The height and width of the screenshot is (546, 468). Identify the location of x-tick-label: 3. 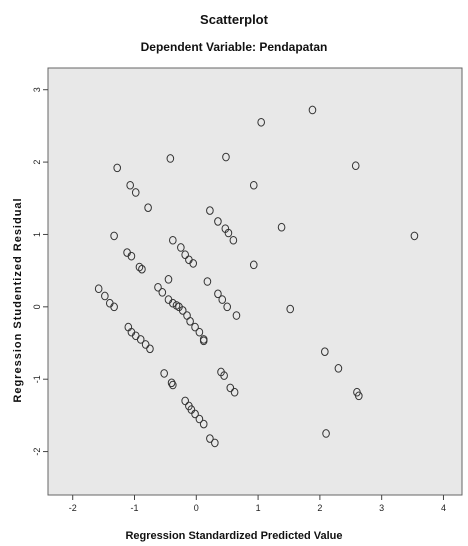
(381, 508).